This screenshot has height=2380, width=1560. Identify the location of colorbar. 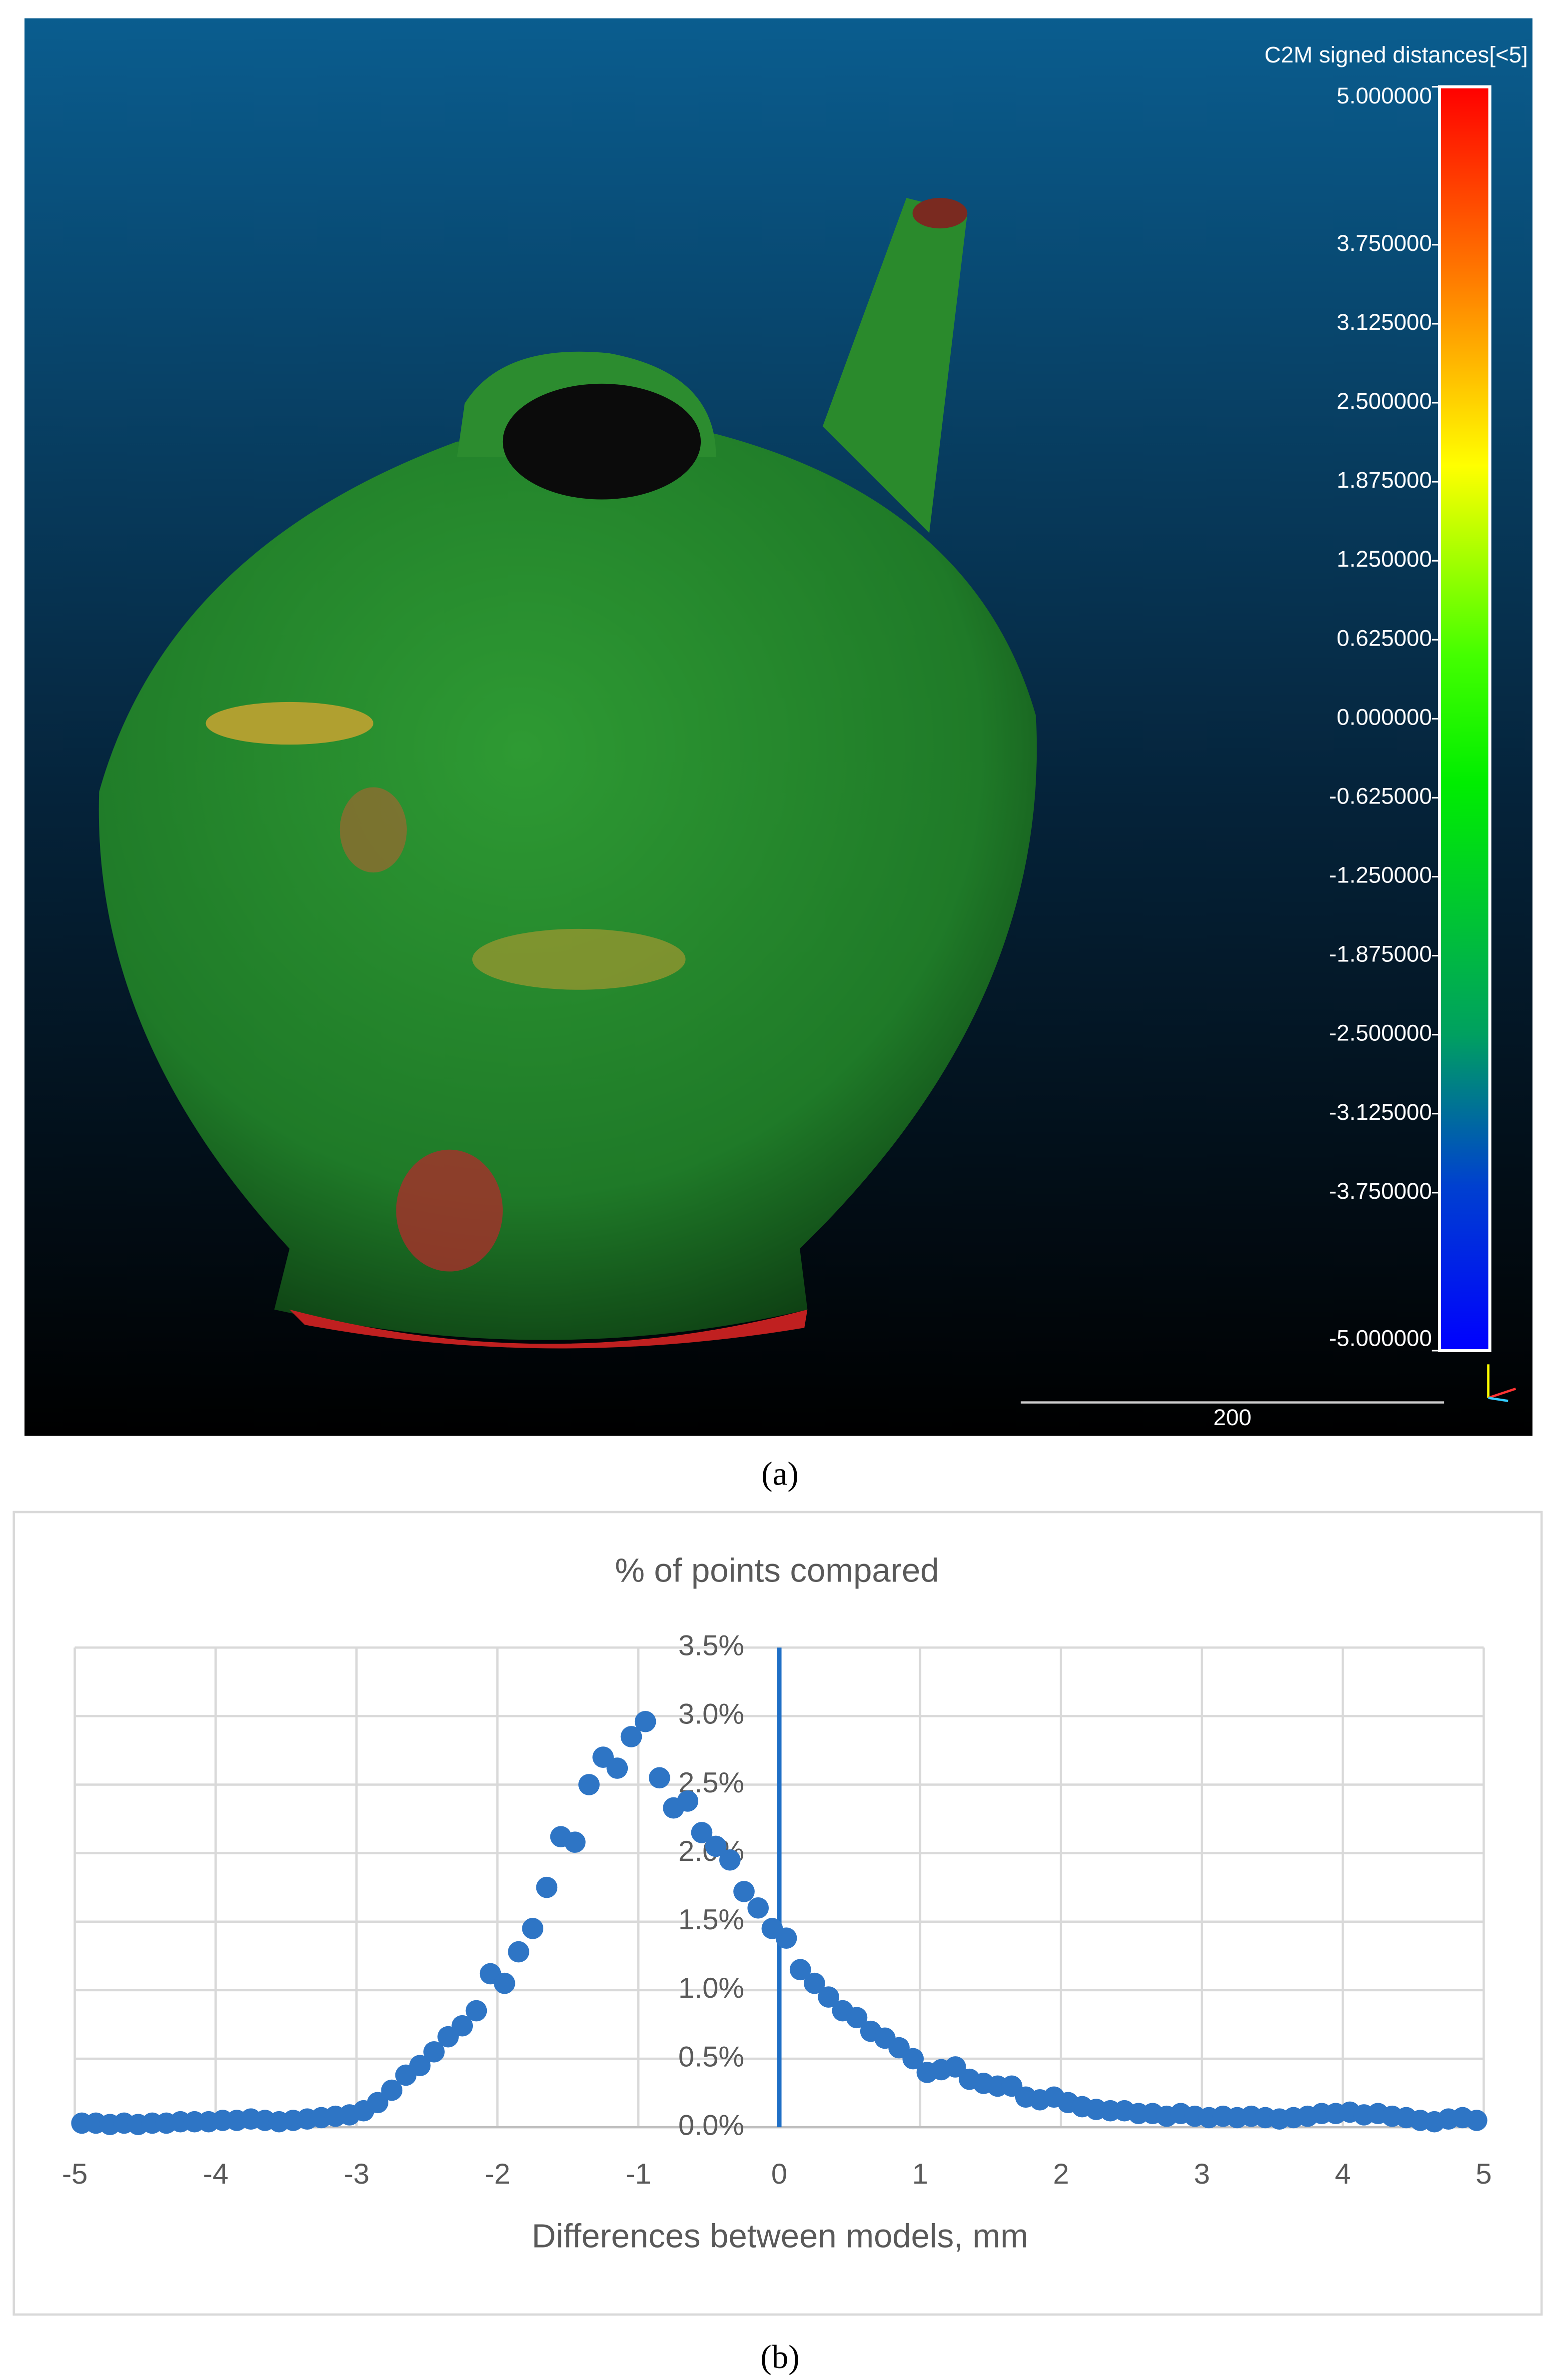
(1465, 719).